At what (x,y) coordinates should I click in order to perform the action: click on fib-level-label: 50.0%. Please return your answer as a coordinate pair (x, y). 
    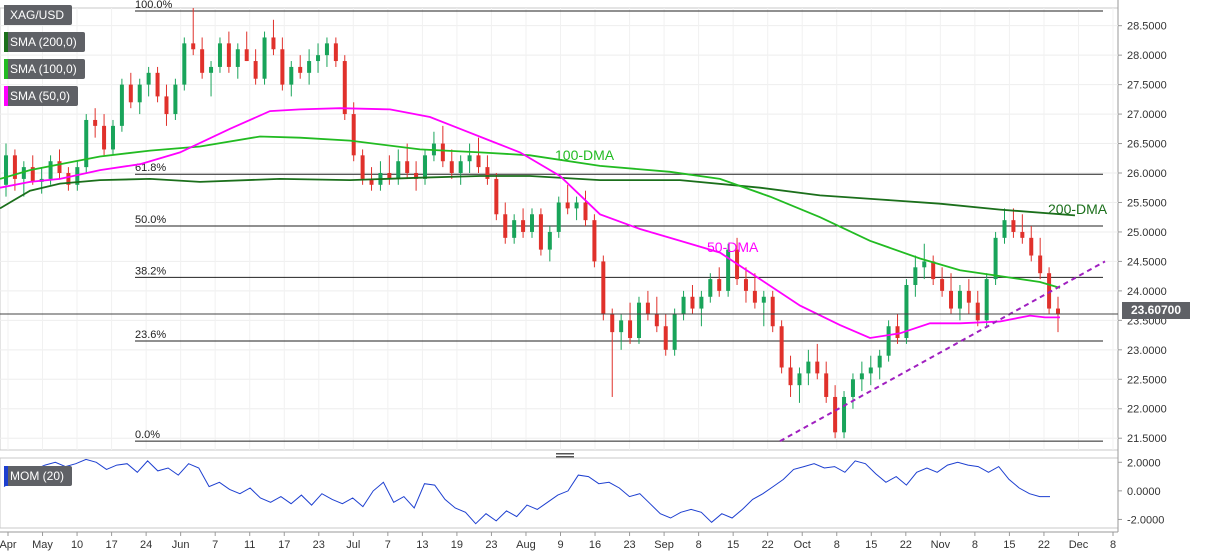
    Looking at the image, I should click on (150, 220).